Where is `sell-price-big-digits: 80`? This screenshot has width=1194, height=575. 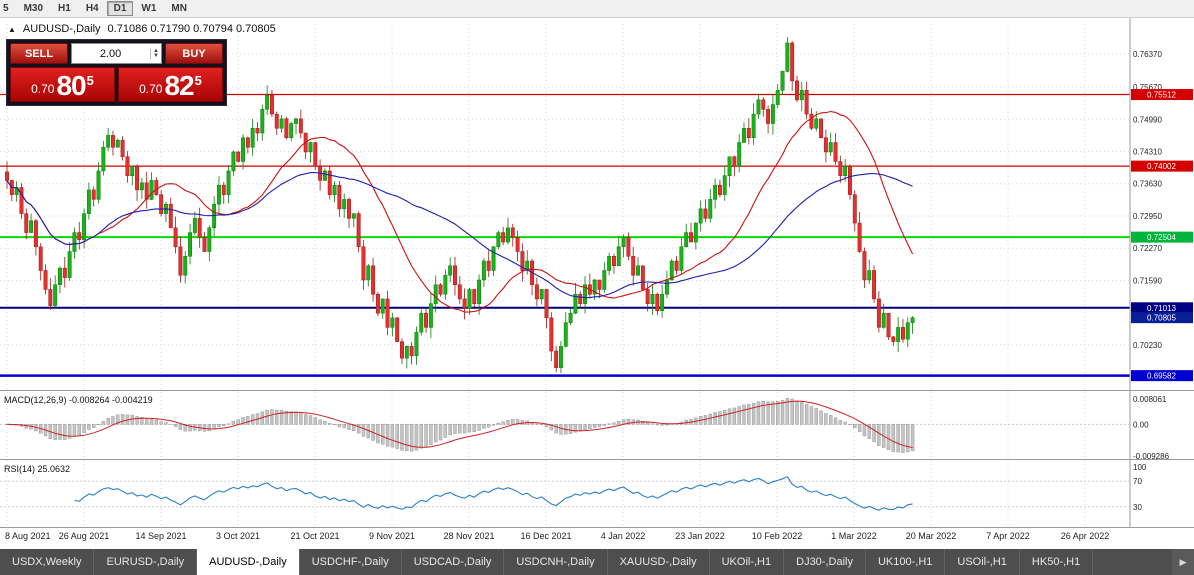 sell-price-big-digits: 80 is located at coordinates (71, 85).